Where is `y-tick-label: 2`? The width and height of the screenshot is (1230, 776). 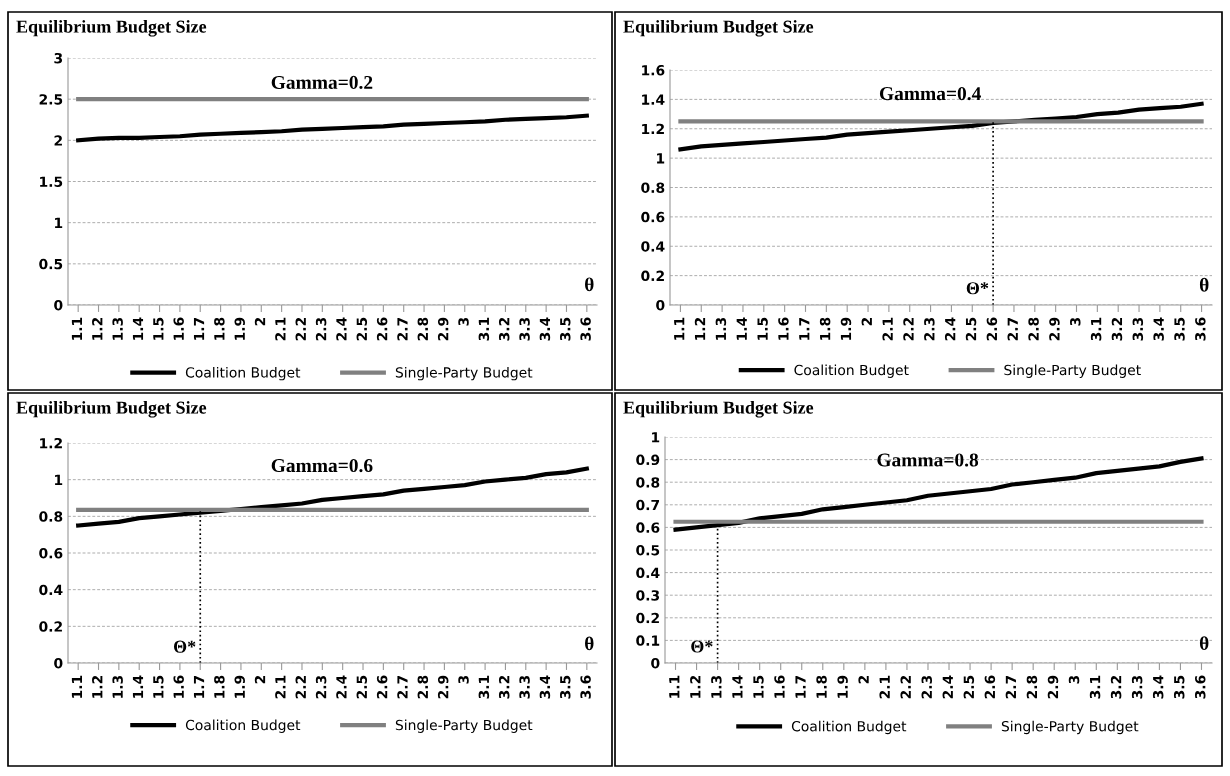 y-tick-label: 2 is located at coordinates (58, 140).